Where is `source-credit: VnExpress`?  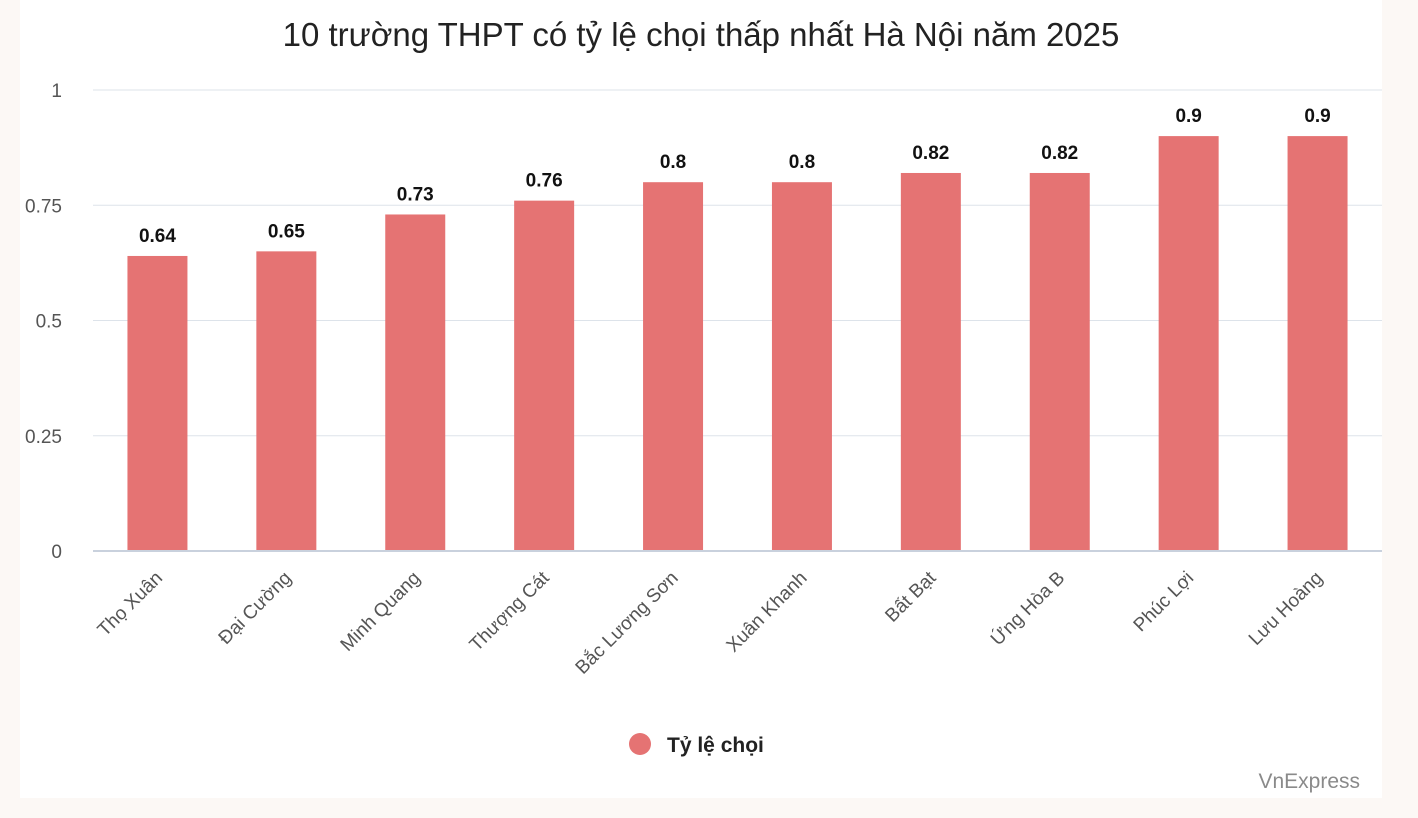
source-credit: VnExpress is located at coordinates (1309, 781).